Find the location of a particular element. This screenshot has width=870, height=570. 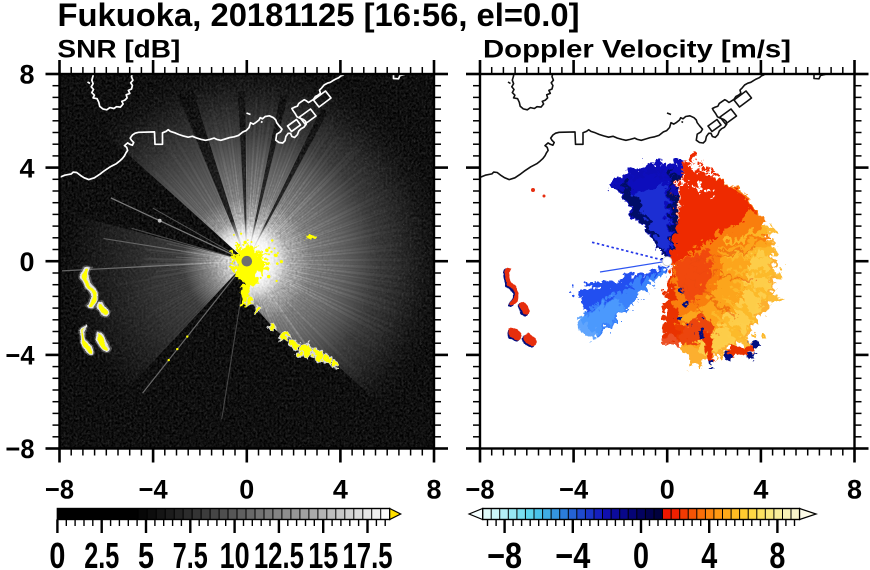

svg-text:Fukuoka, 20181125 [16:56, el=0: Fukuoka, 20181125 [16:56, el=0.0] is located at coordinates (319, 16).